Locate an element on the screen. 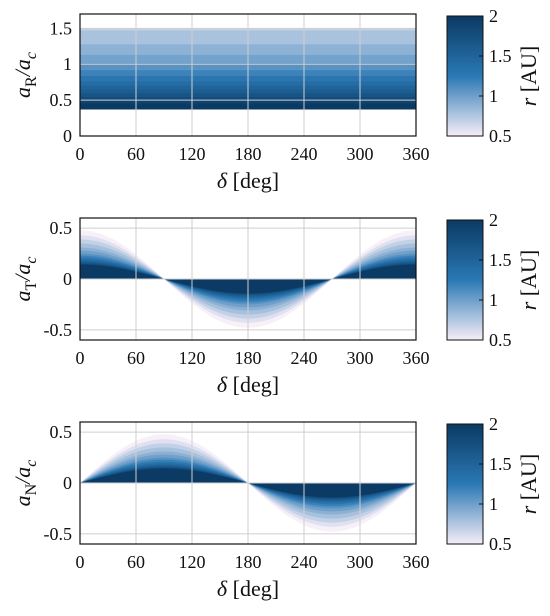 This screenshot has height=616, width=550. y-axis-label: aR/ac is located at coordinates (25, 75).